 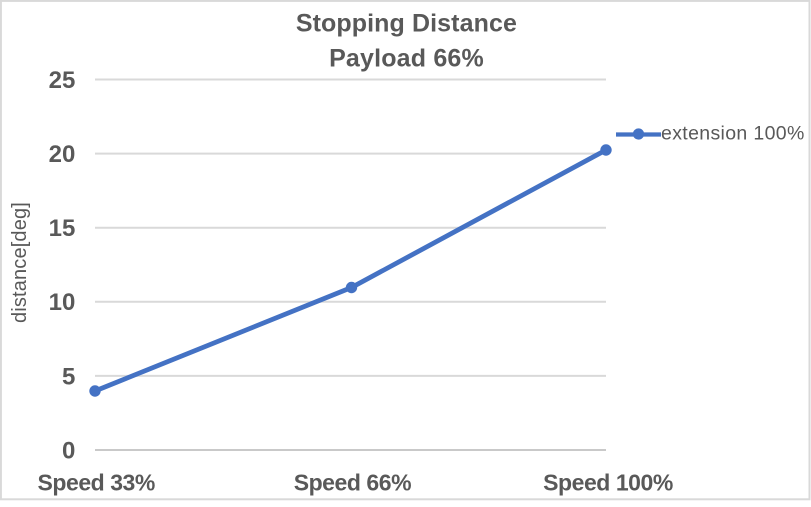 I want to click on svg-text: 15, so click(x=62, y=228).